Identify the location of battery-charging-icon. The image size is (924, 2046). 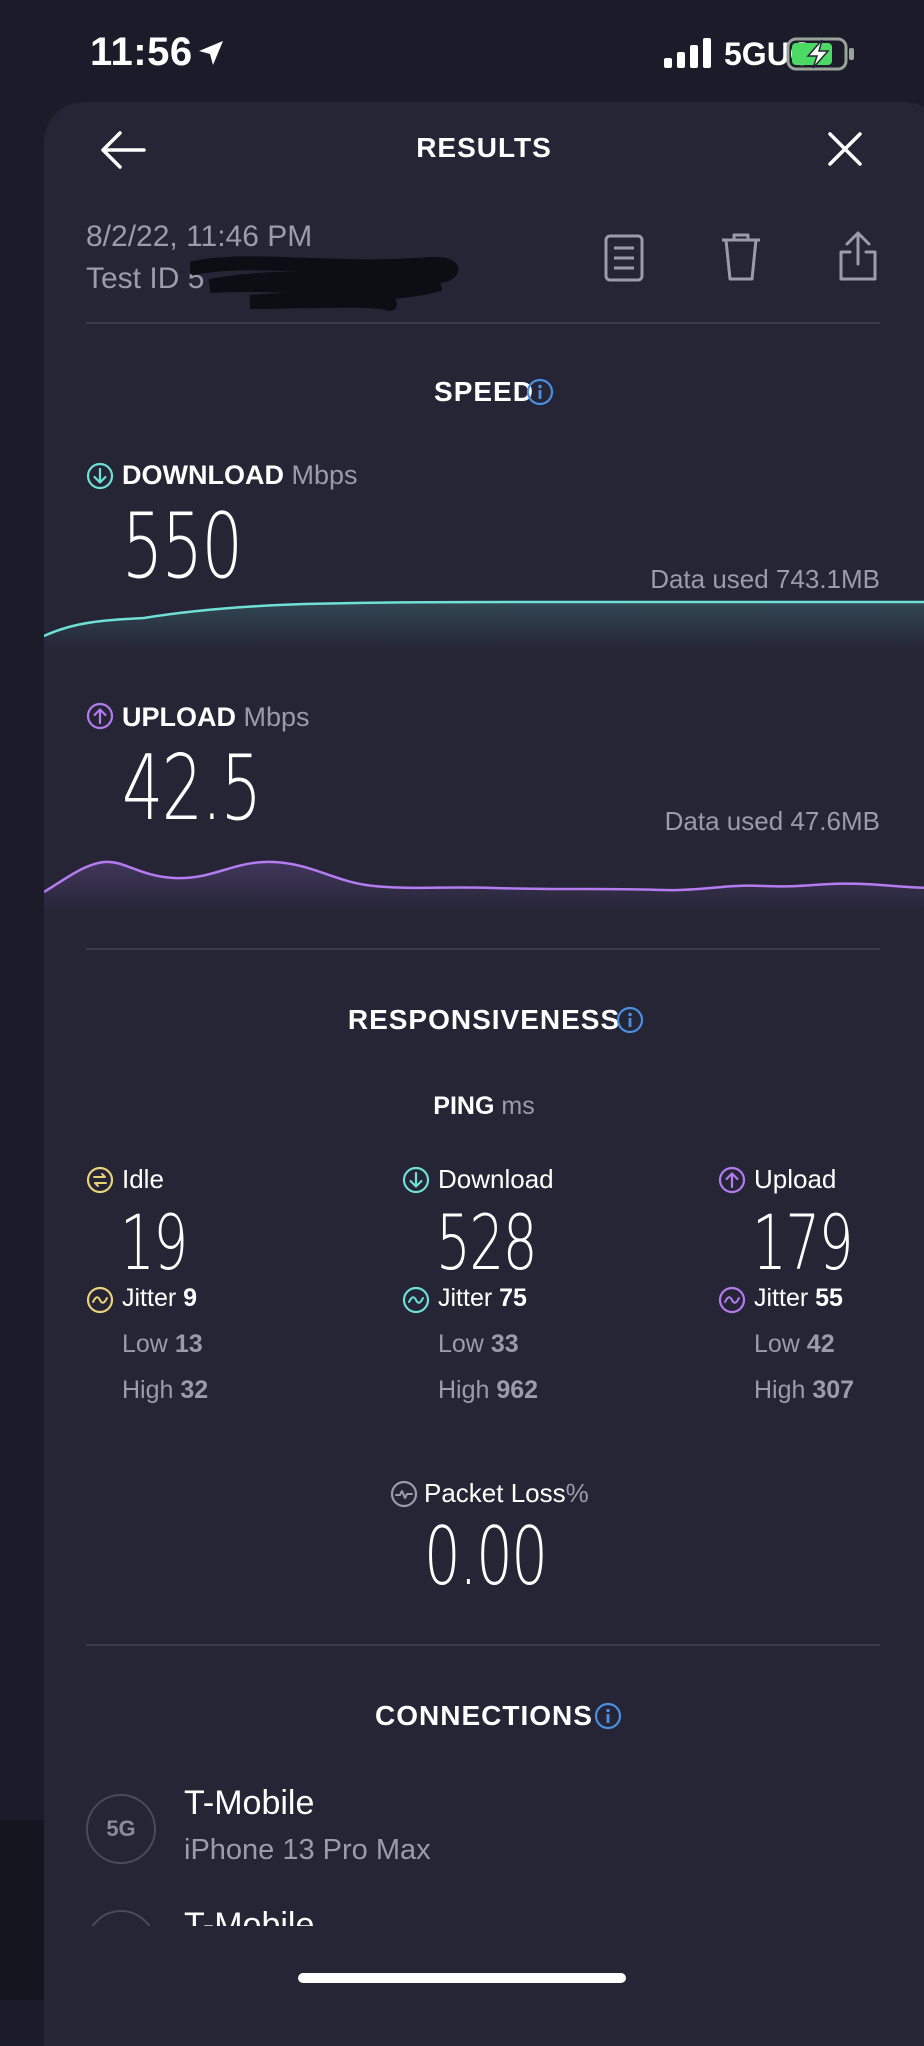
(820, 54).